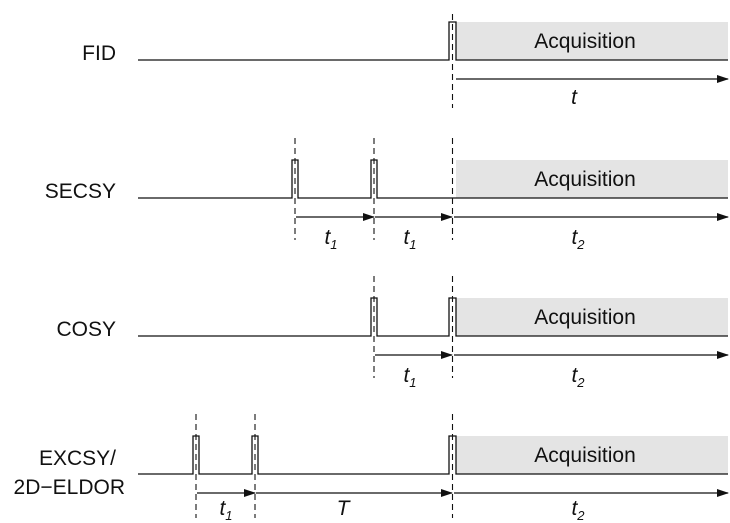 The image size is (730, 523). Describe the element at coordinates (86, 329) in the screenshot. I see `sequence-label-cosy: COSY` at that location.